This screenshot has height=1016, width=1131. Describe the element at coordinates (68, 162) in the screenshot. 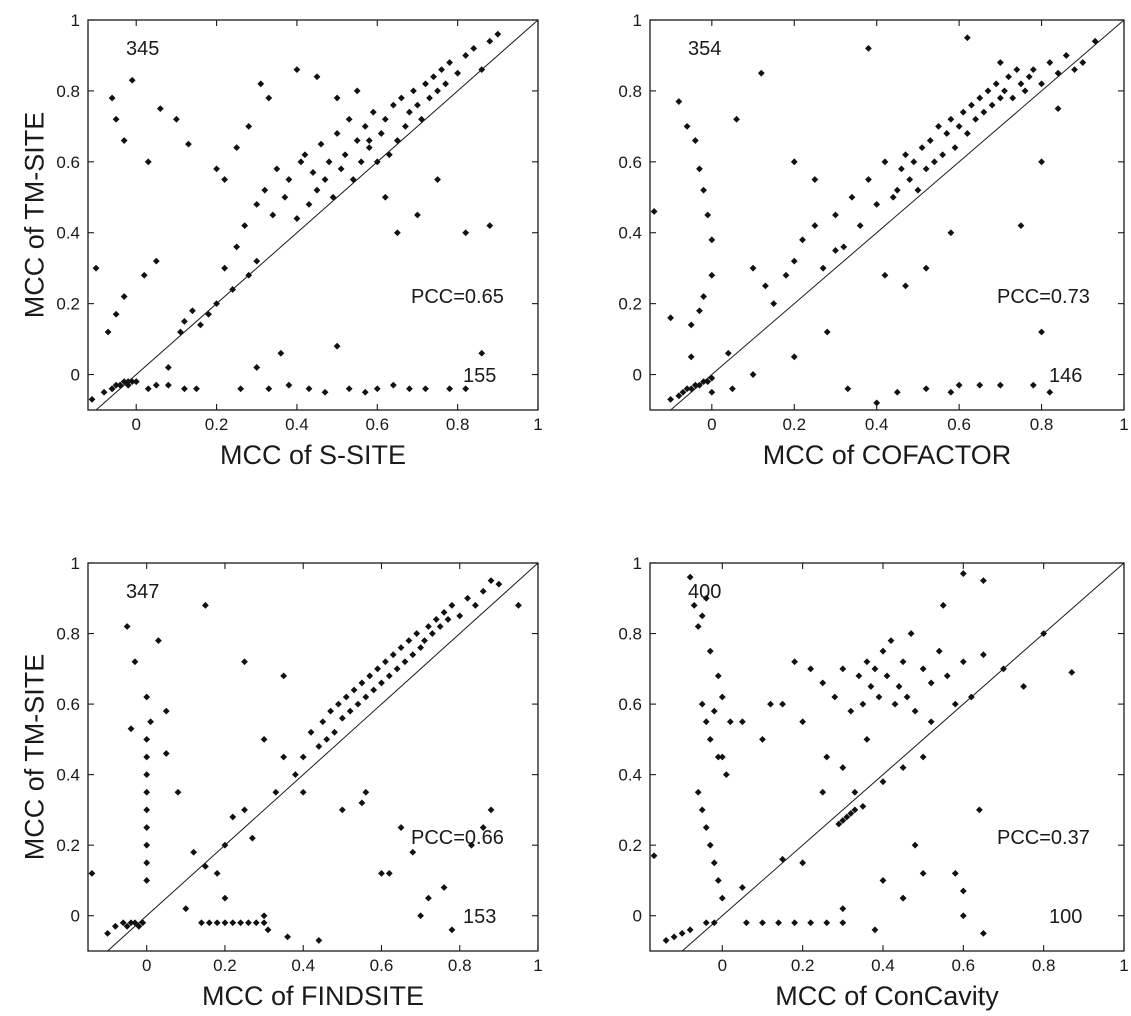

I see `y-tick-label: 0.6` at that location.